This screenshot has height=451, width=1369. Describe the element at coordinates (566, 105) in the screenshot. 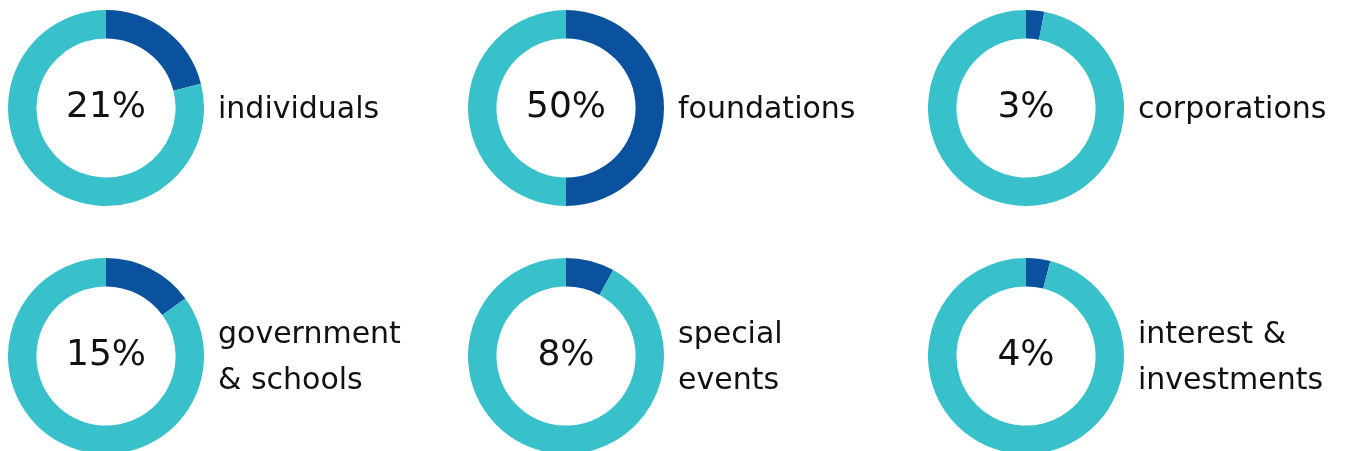

I see `data-label: 50%` at that location.